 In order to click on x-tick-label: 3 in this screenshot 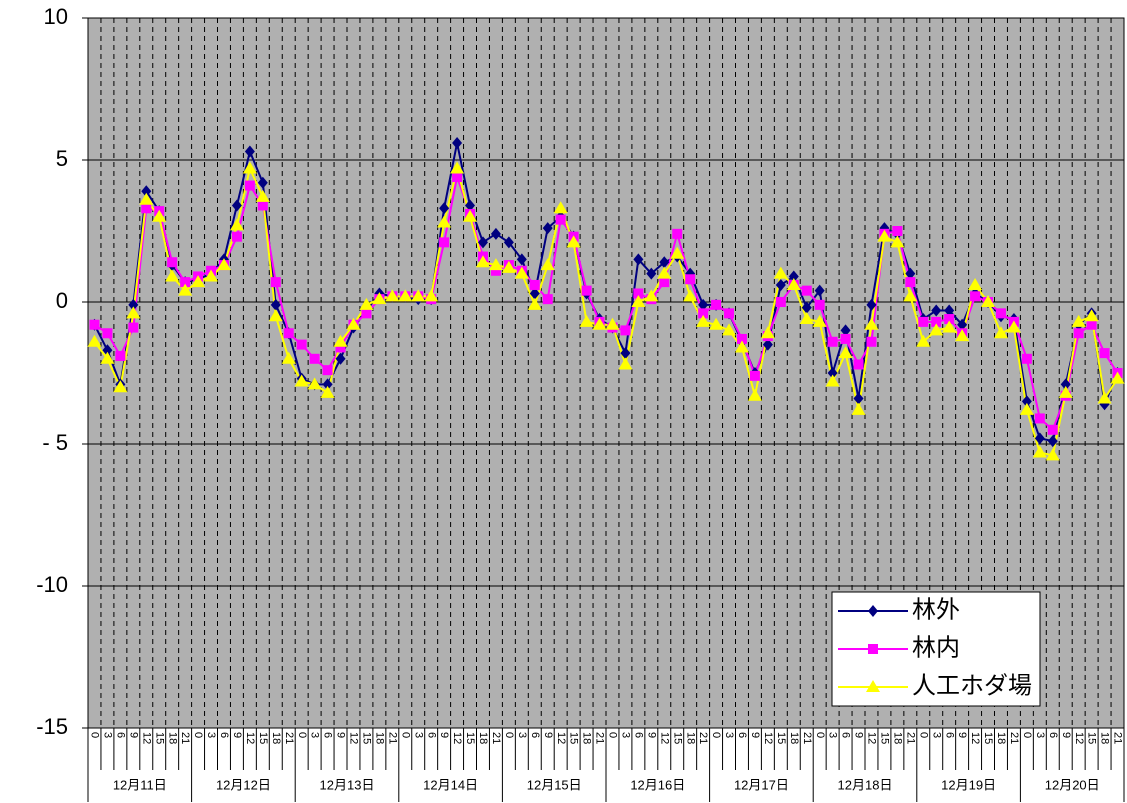, I will do `click(108, 735)`.